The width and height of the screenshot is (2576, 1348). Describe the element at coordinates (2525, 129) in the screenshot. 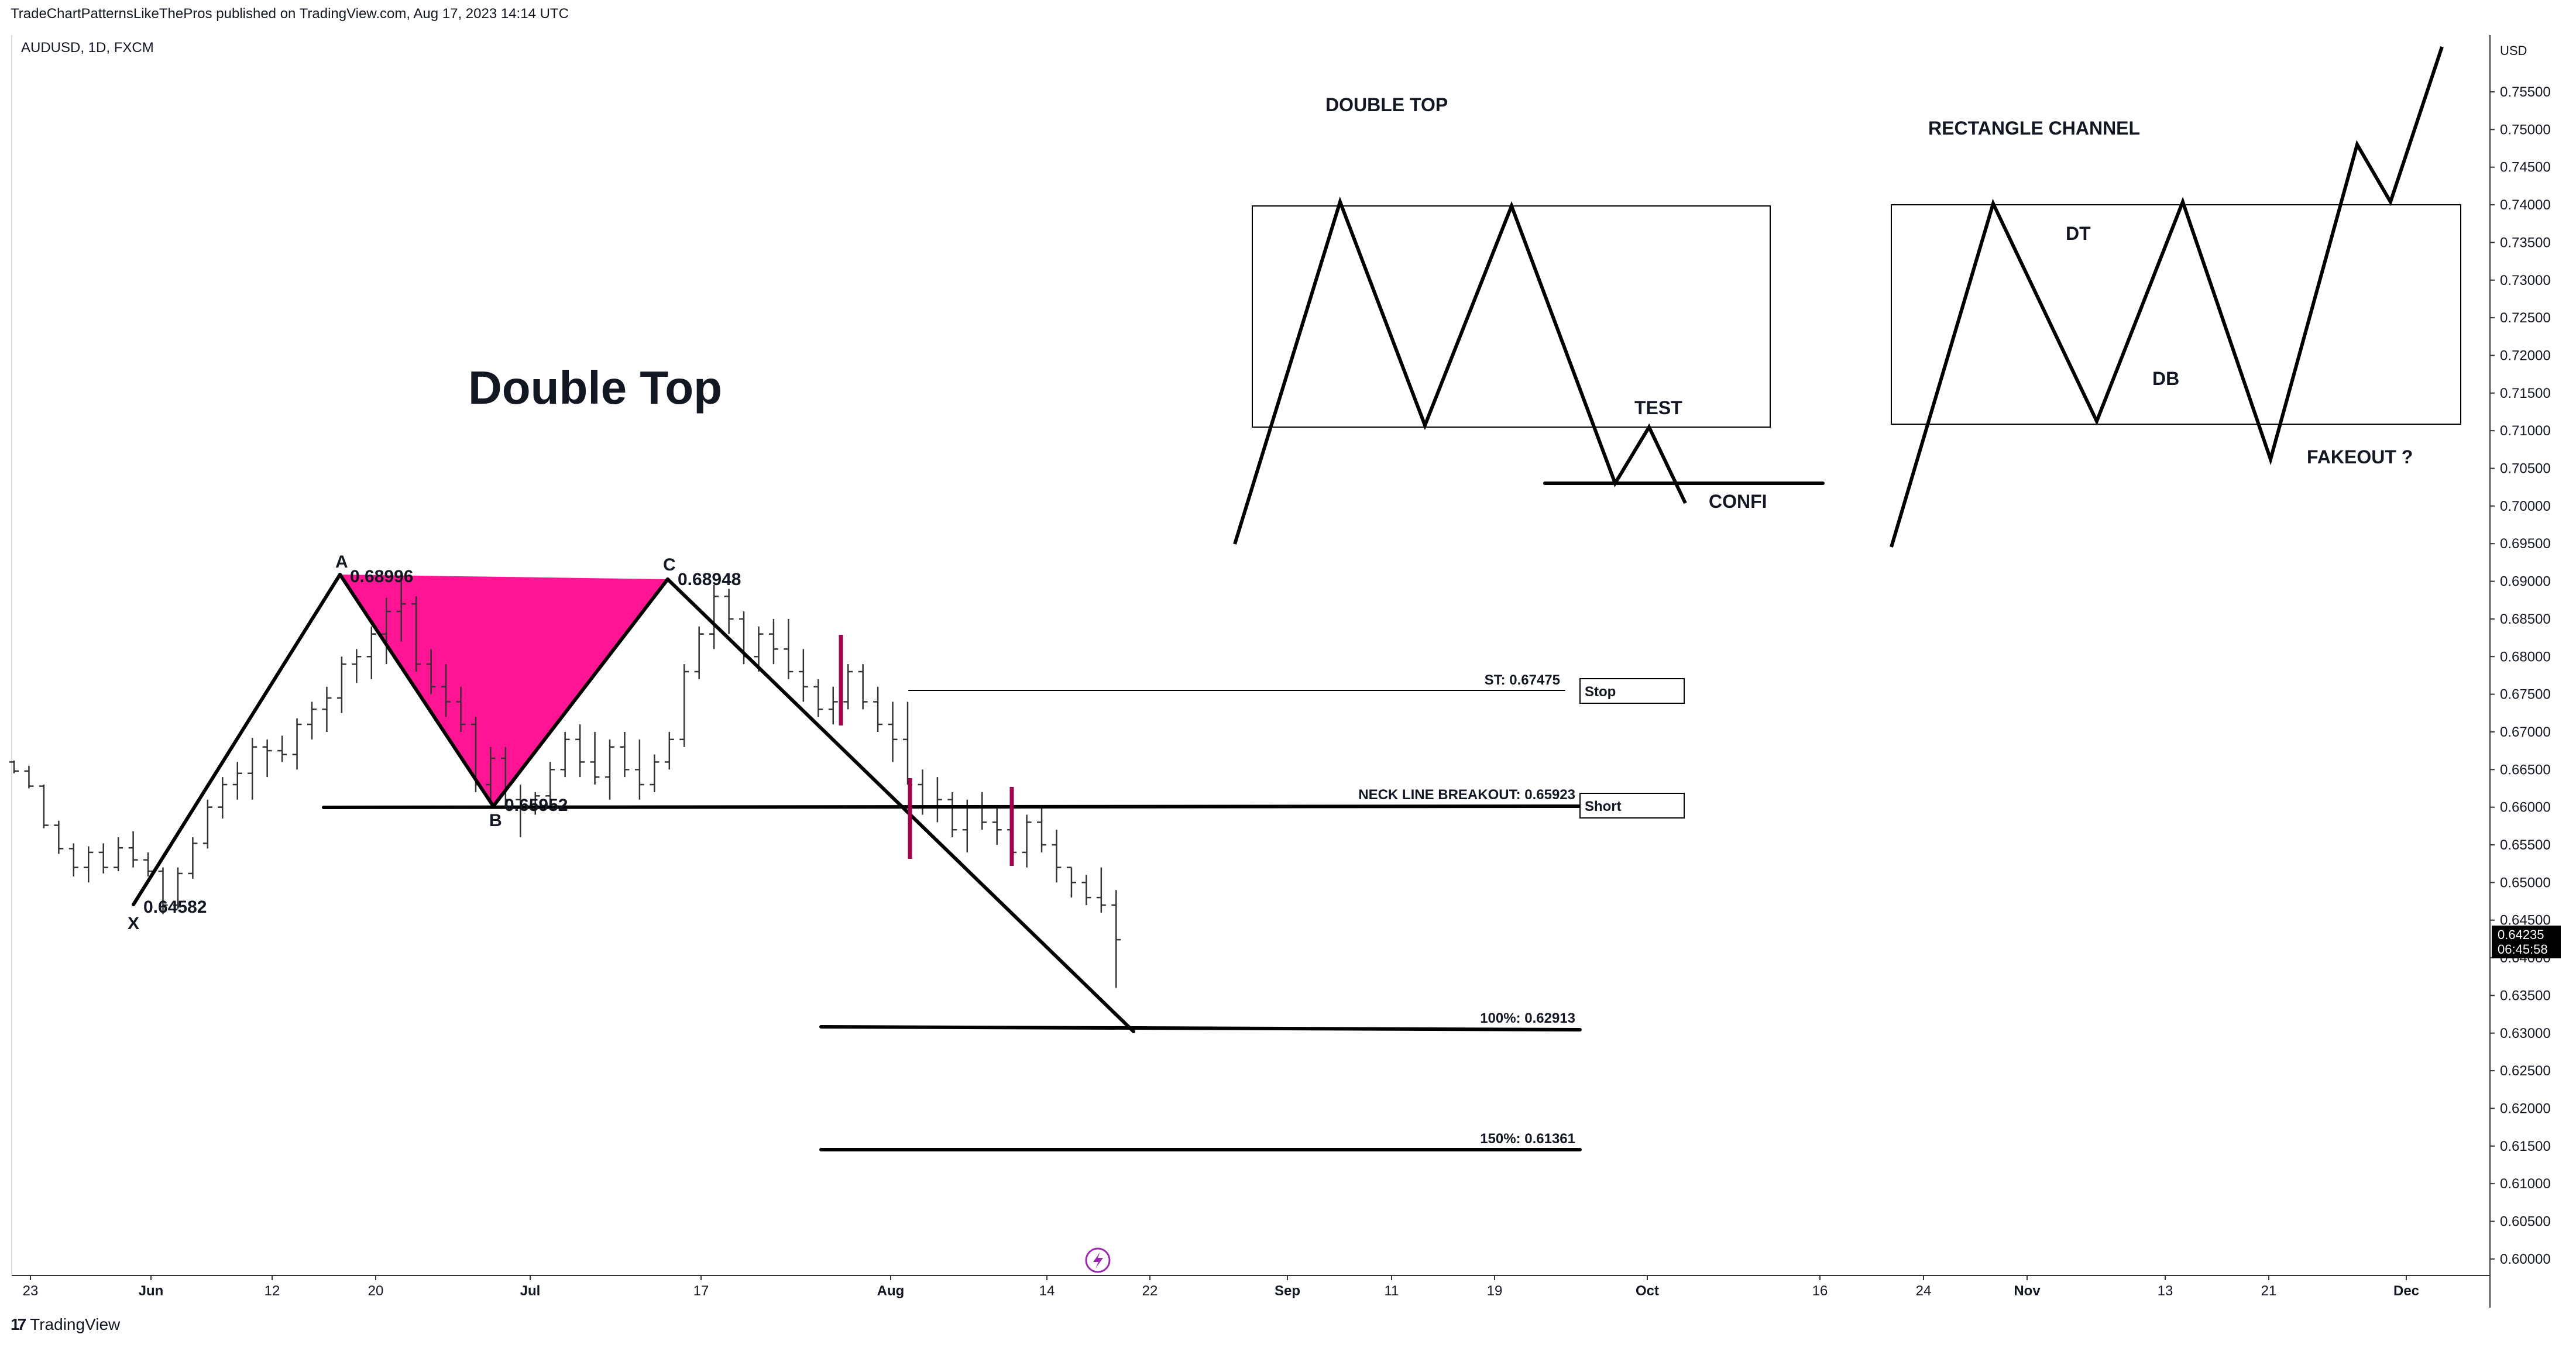

I see `y-tick-label: 0.75000` at that location.